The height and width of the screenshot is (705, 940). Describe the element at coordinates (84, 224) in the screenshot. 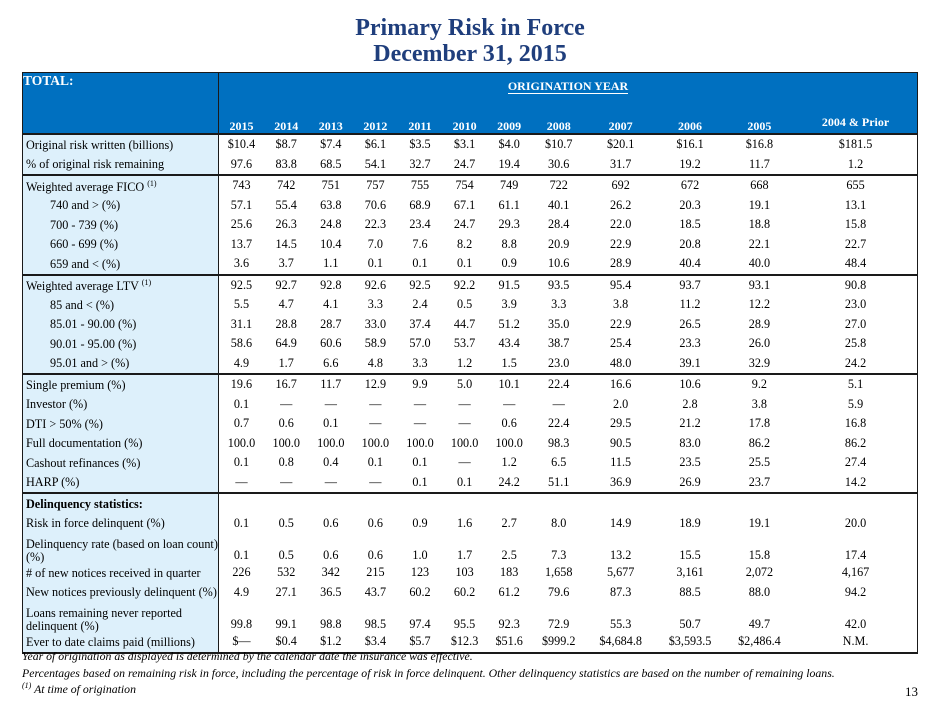

I see `row-label-text: 700 - 739 (%)` at that location.